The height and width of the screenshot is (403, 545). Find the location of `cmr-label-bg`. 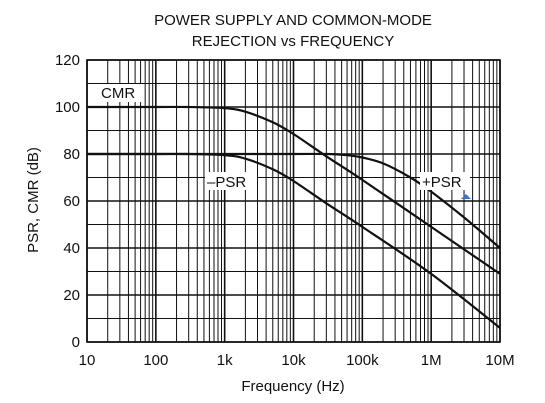

cmr-label-bg is located at coordinates (120, 93).